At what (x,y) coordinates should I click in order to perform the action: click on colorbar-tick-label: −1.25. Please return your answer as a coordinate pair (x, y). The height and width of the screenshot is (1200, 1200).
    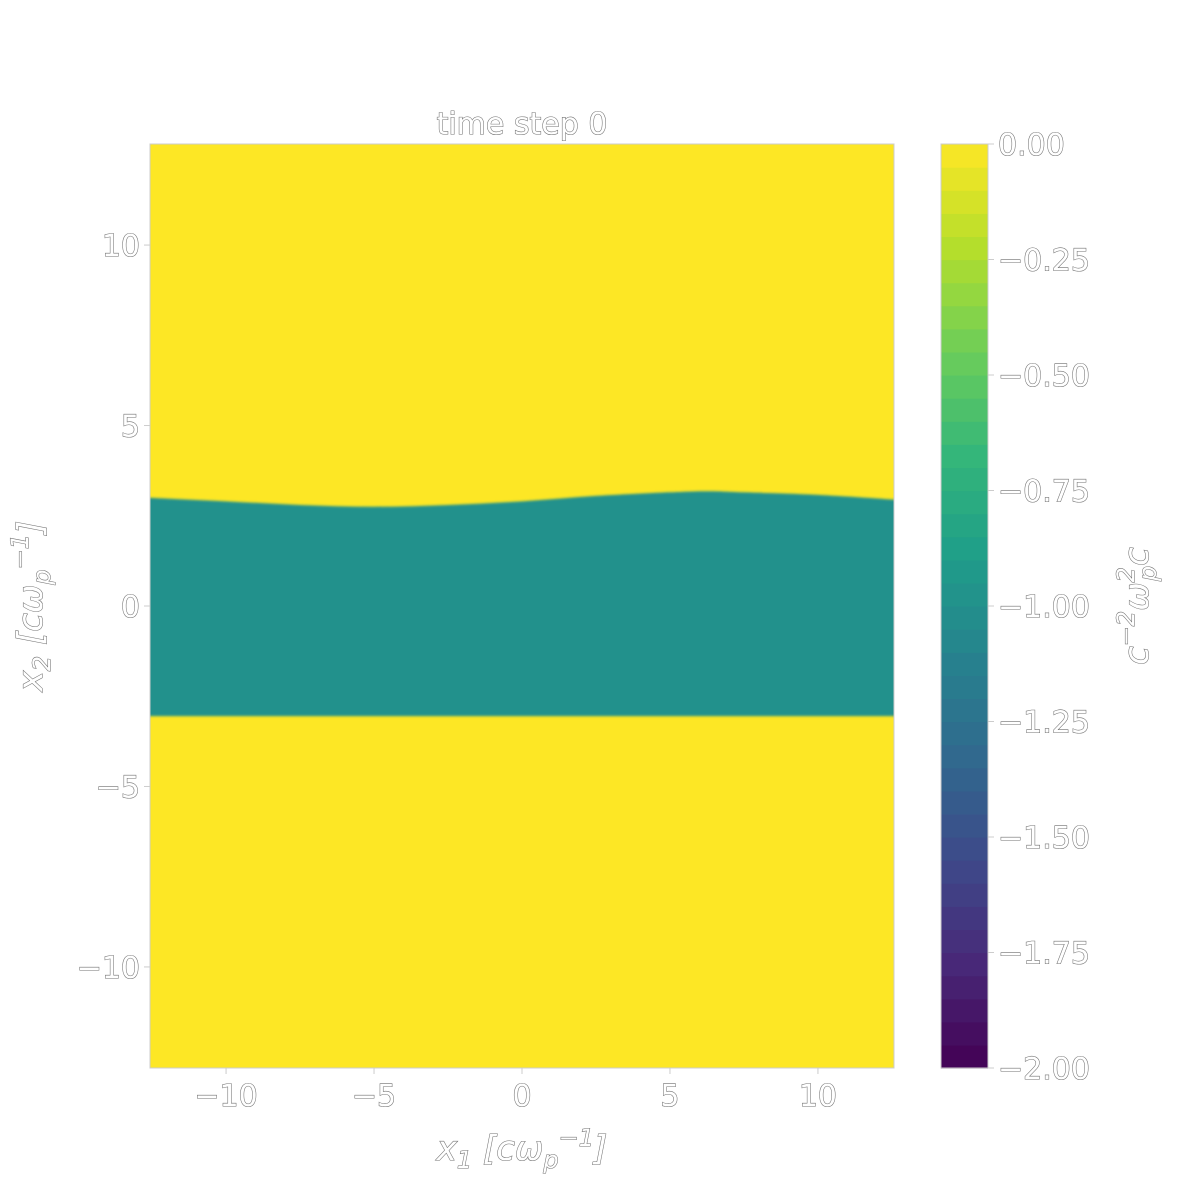
    Looking at the image, I should click on (1044, 723).